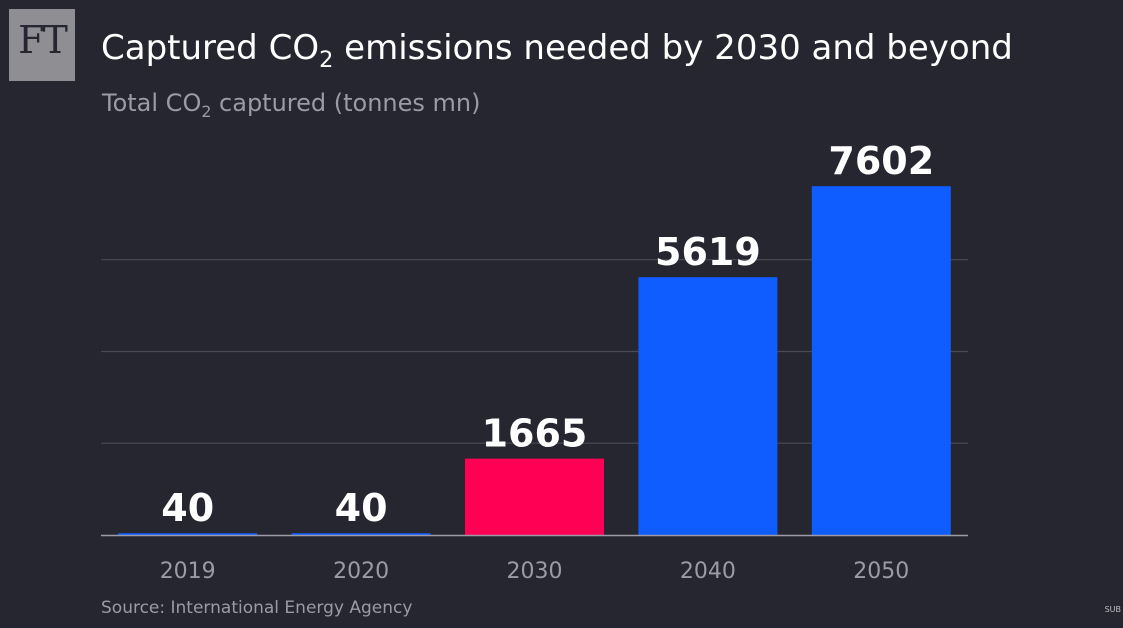 Image resolution: width=1123 pixels, height=628 pixels. Describe the element at coordinates (881, 360) in the screenshot. I see `bar-2050` at that location.